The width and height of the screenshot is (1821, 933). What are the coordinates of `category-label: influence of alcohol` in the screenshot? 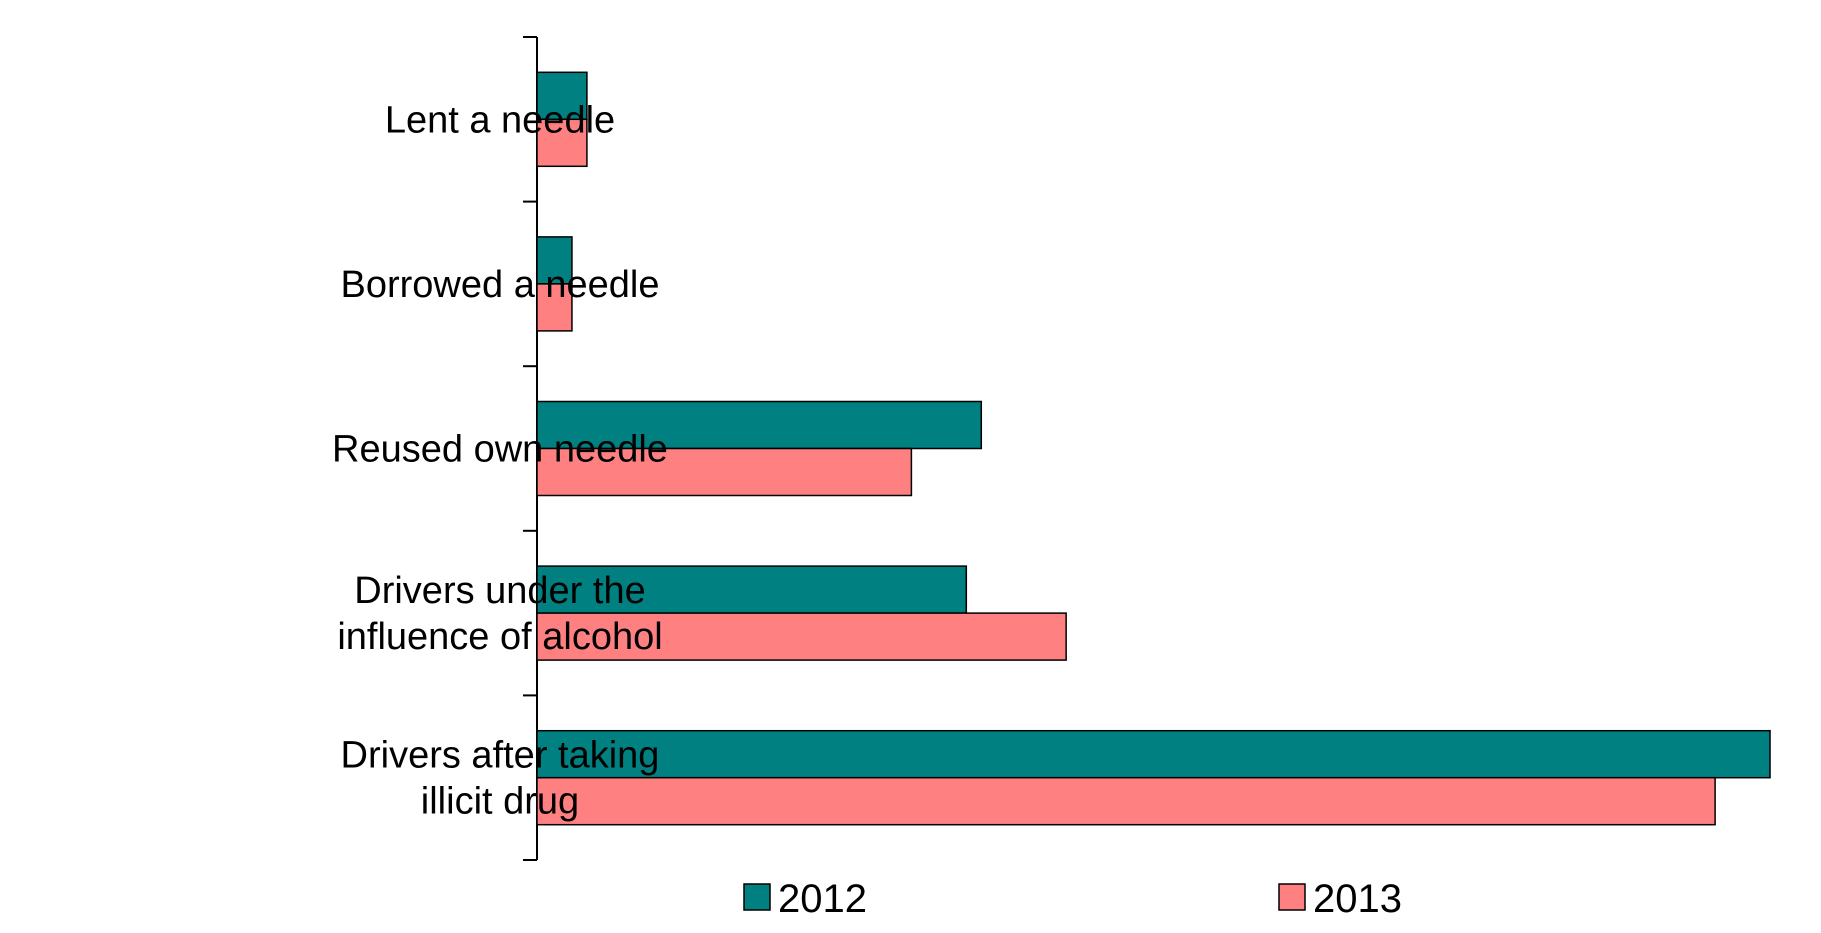 It's located at (499, 637).